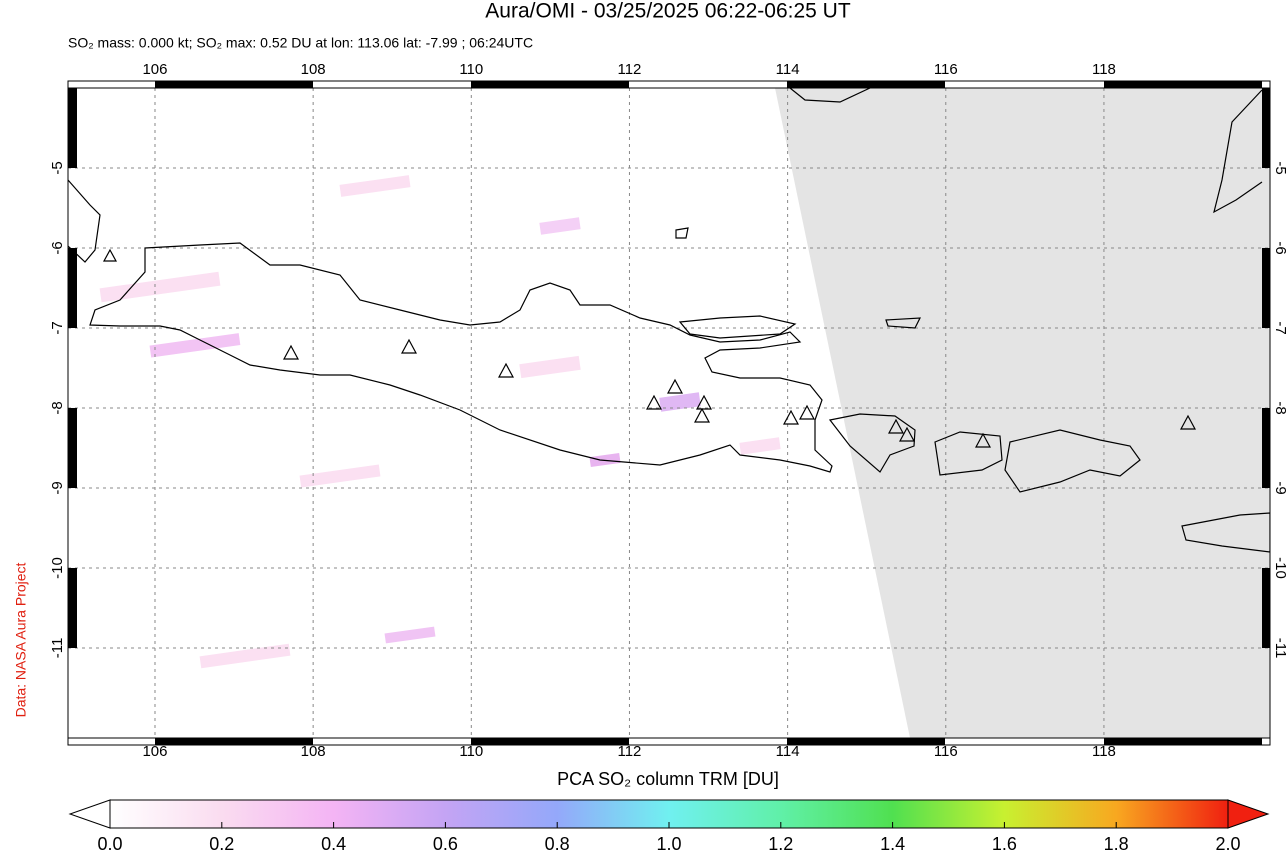 Image resolution: width=1288 pixels, height=855 pixels. Describe the element at coordinates (21, 639) in the screenshot. I see `credit: Data: NASA Aura Project` at that location.